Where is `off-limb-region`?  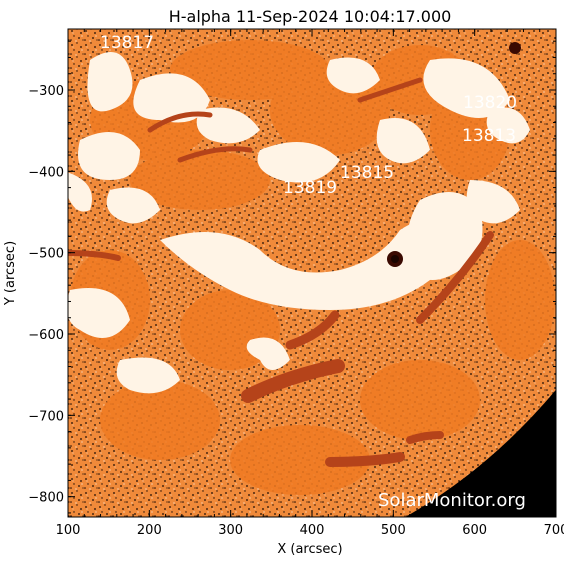
off-limb-region is located at coordinates (480, 453).